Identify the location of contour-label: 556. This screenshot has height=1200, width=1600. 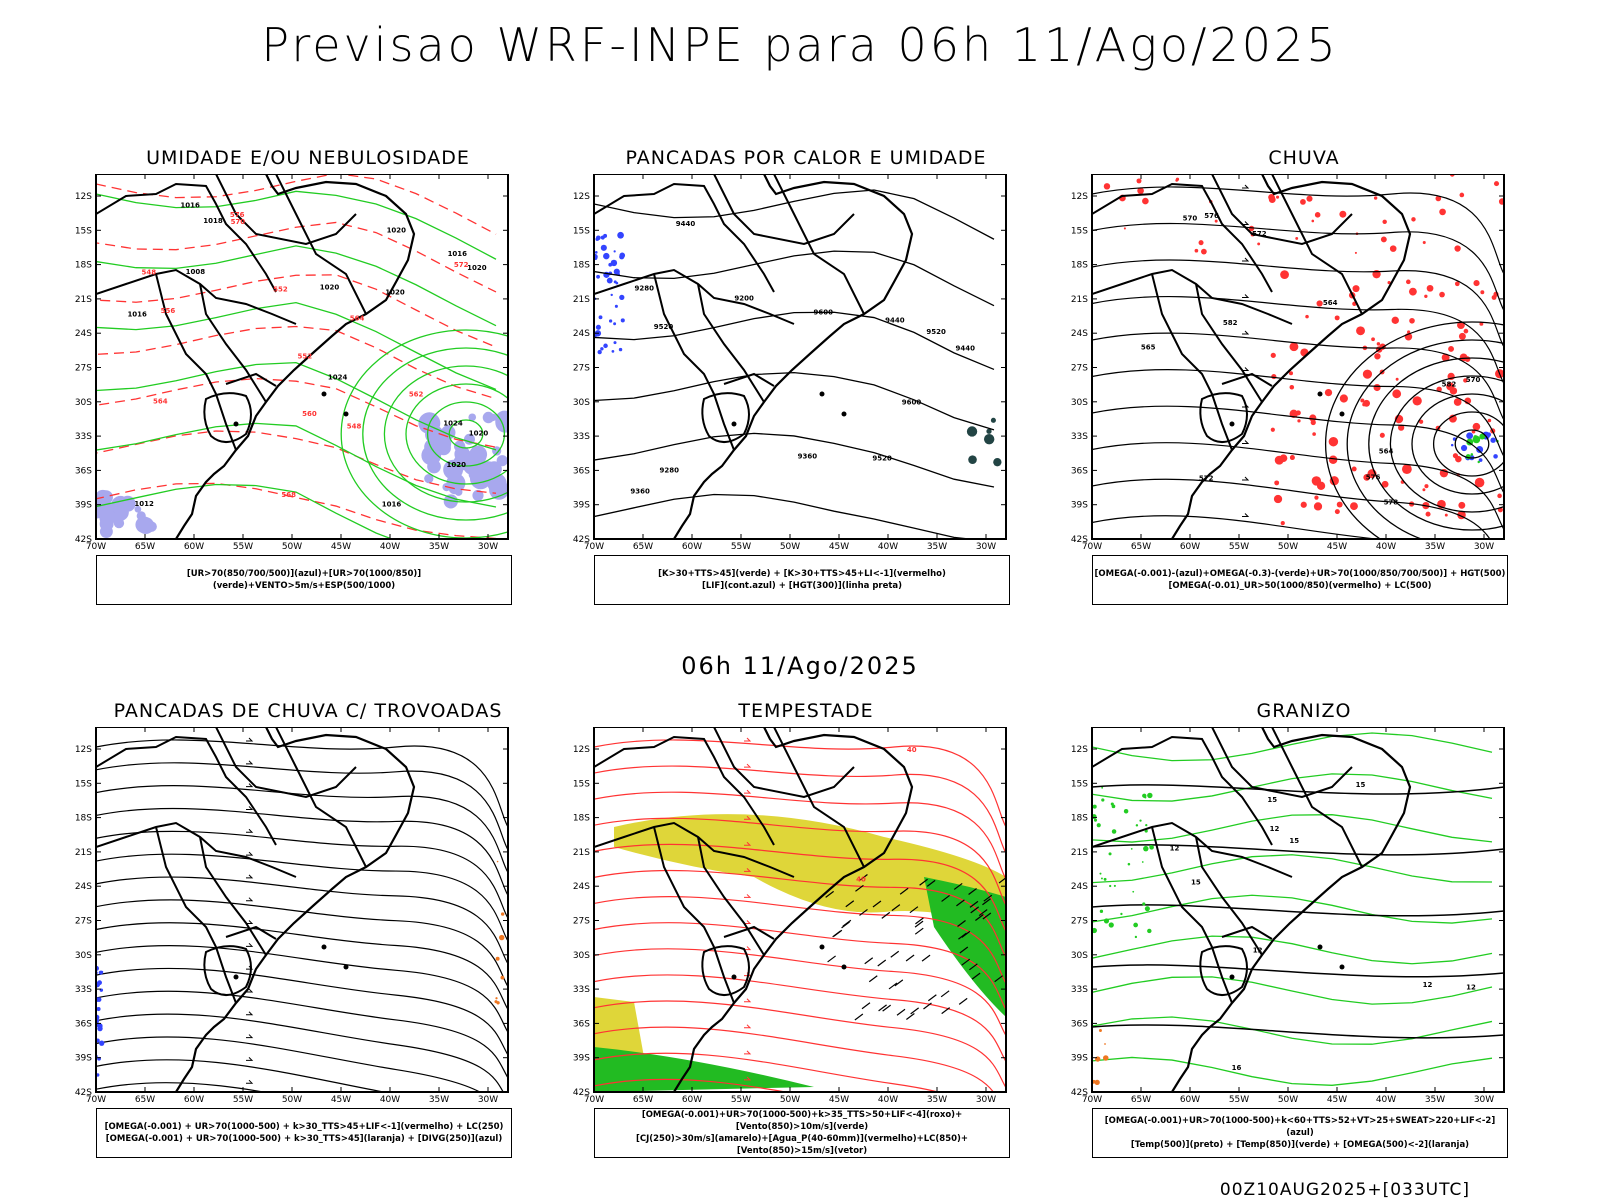
(168, 311).